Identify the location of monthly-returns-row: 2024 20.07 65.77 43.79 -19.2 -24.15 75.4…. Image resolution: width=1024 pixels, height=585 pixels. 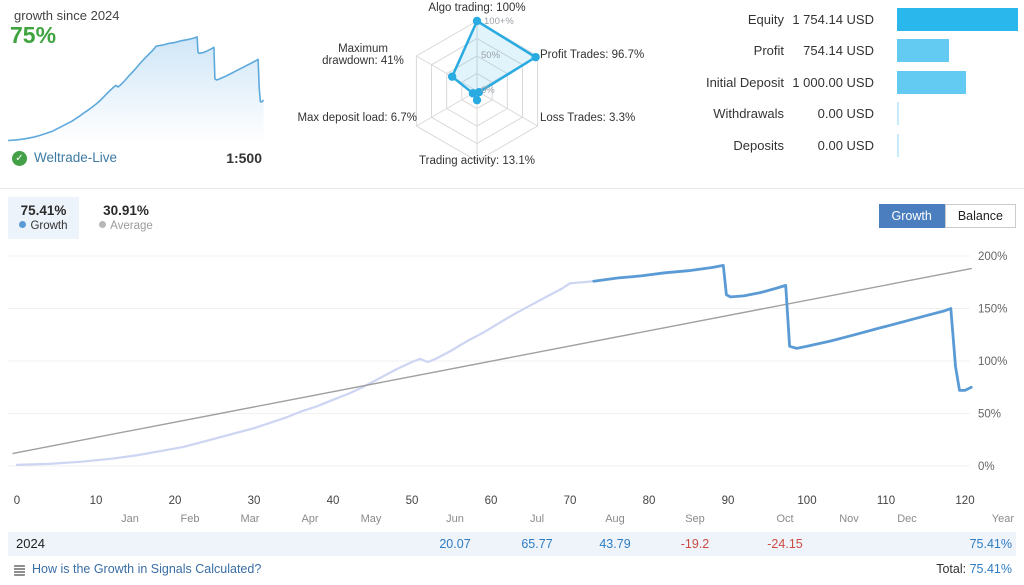
(512, 544).